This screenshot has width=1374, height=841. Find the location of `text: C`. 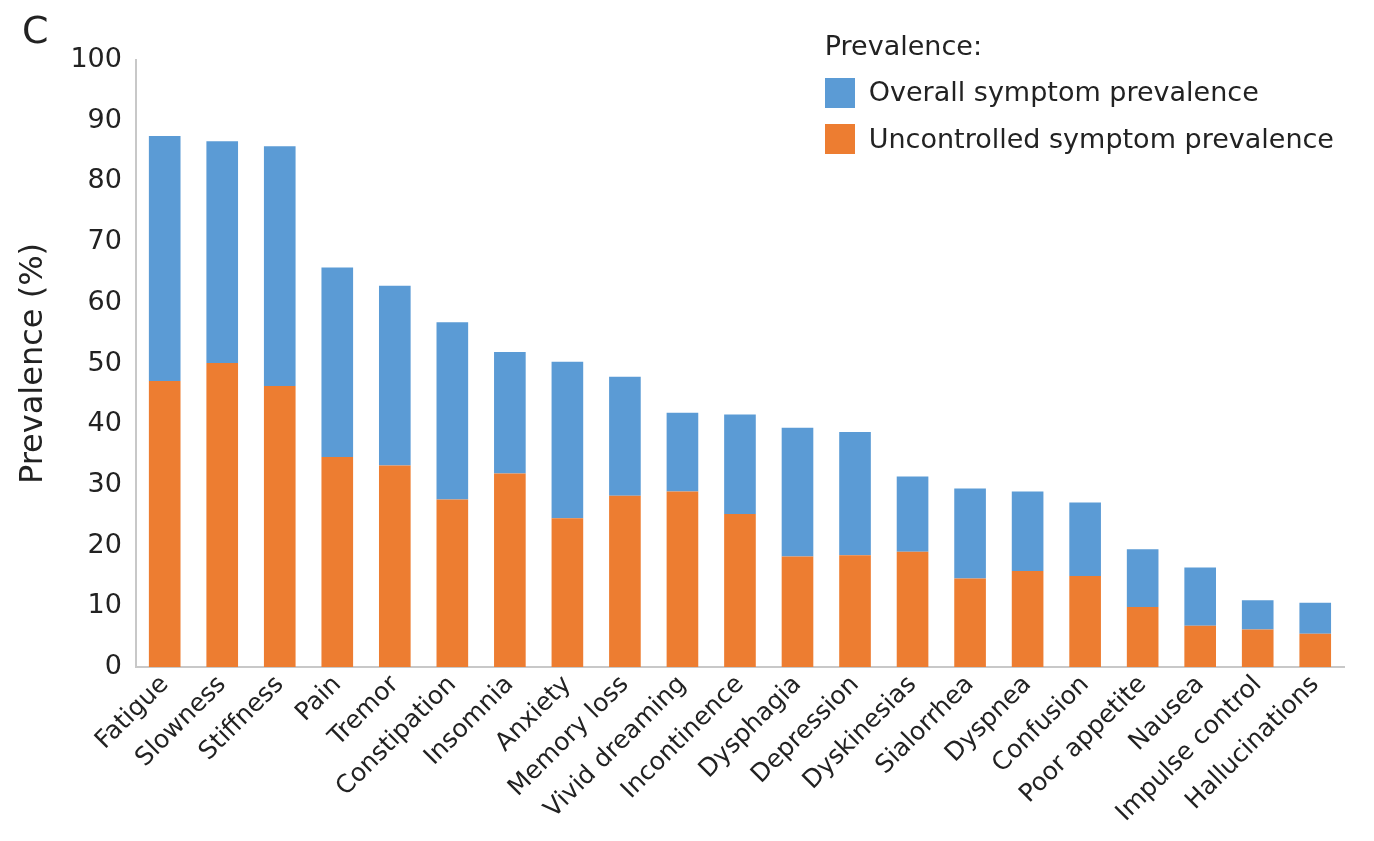

text: C is located at coordinates (35, 30).